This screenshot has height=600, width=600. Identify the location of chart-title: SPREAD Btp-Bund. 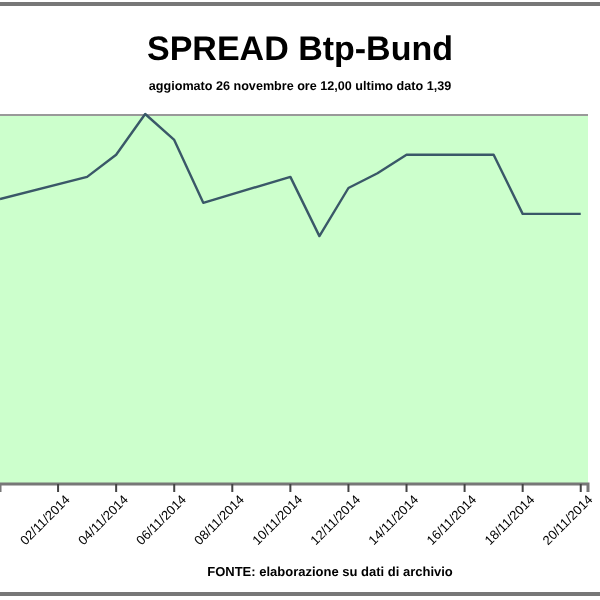
(300, 49).